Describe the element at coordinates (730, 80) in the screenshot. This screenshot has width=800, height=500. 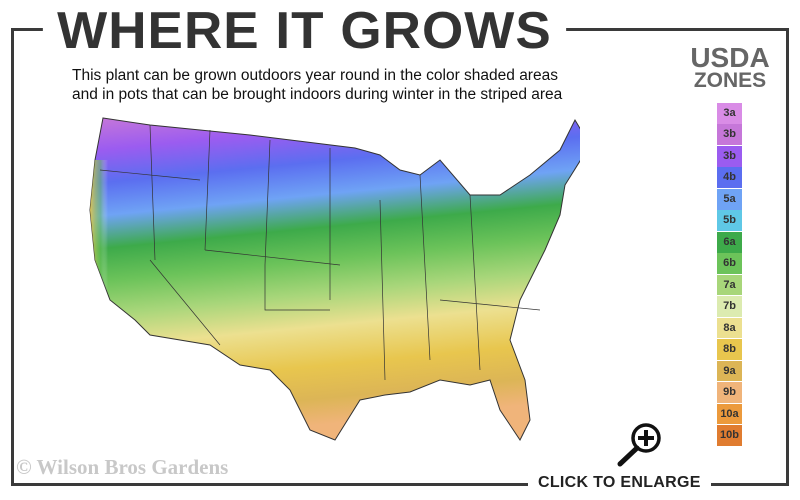
I see `legend-title-line-2: ZONES` at that location.